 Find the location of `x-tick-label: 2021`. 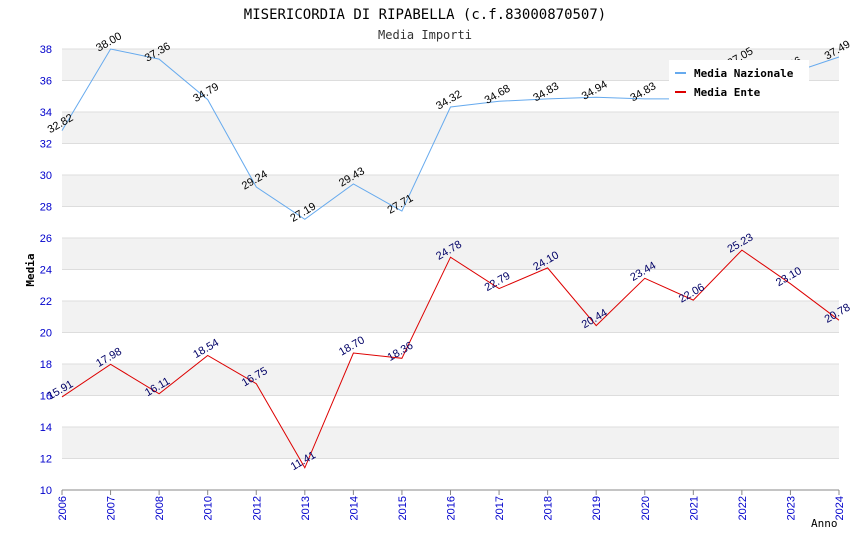

x-tick-label: 2021 is located at coordinates (694, 508).